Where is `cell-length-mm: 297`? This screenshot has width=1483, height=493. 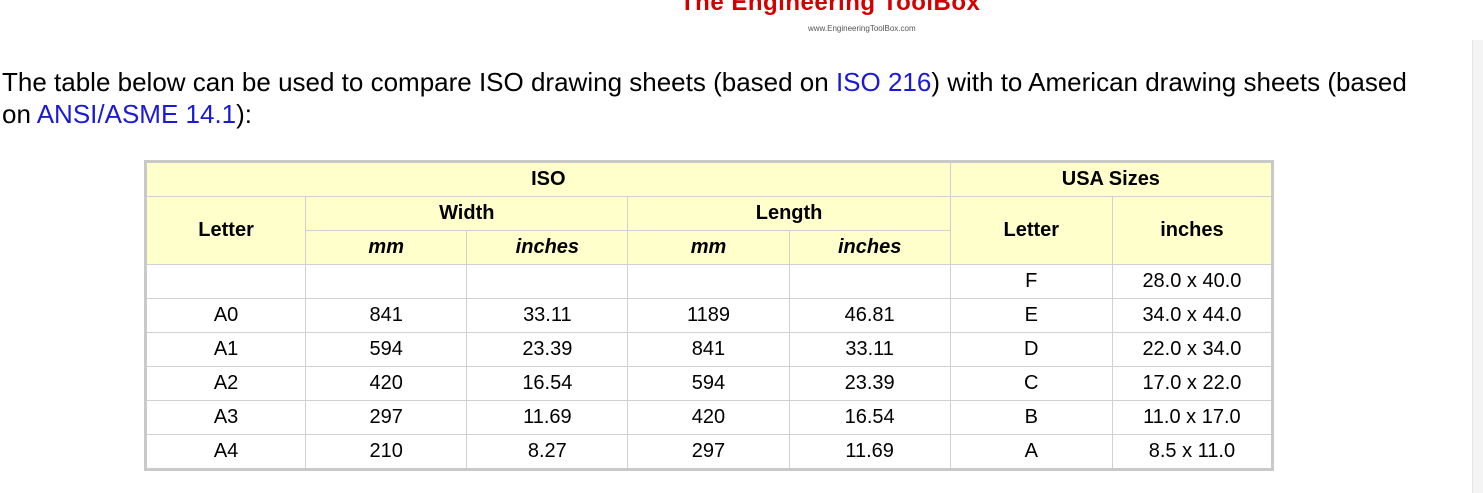 cell-length-mm: 297 is located at coordinates (708, 452).